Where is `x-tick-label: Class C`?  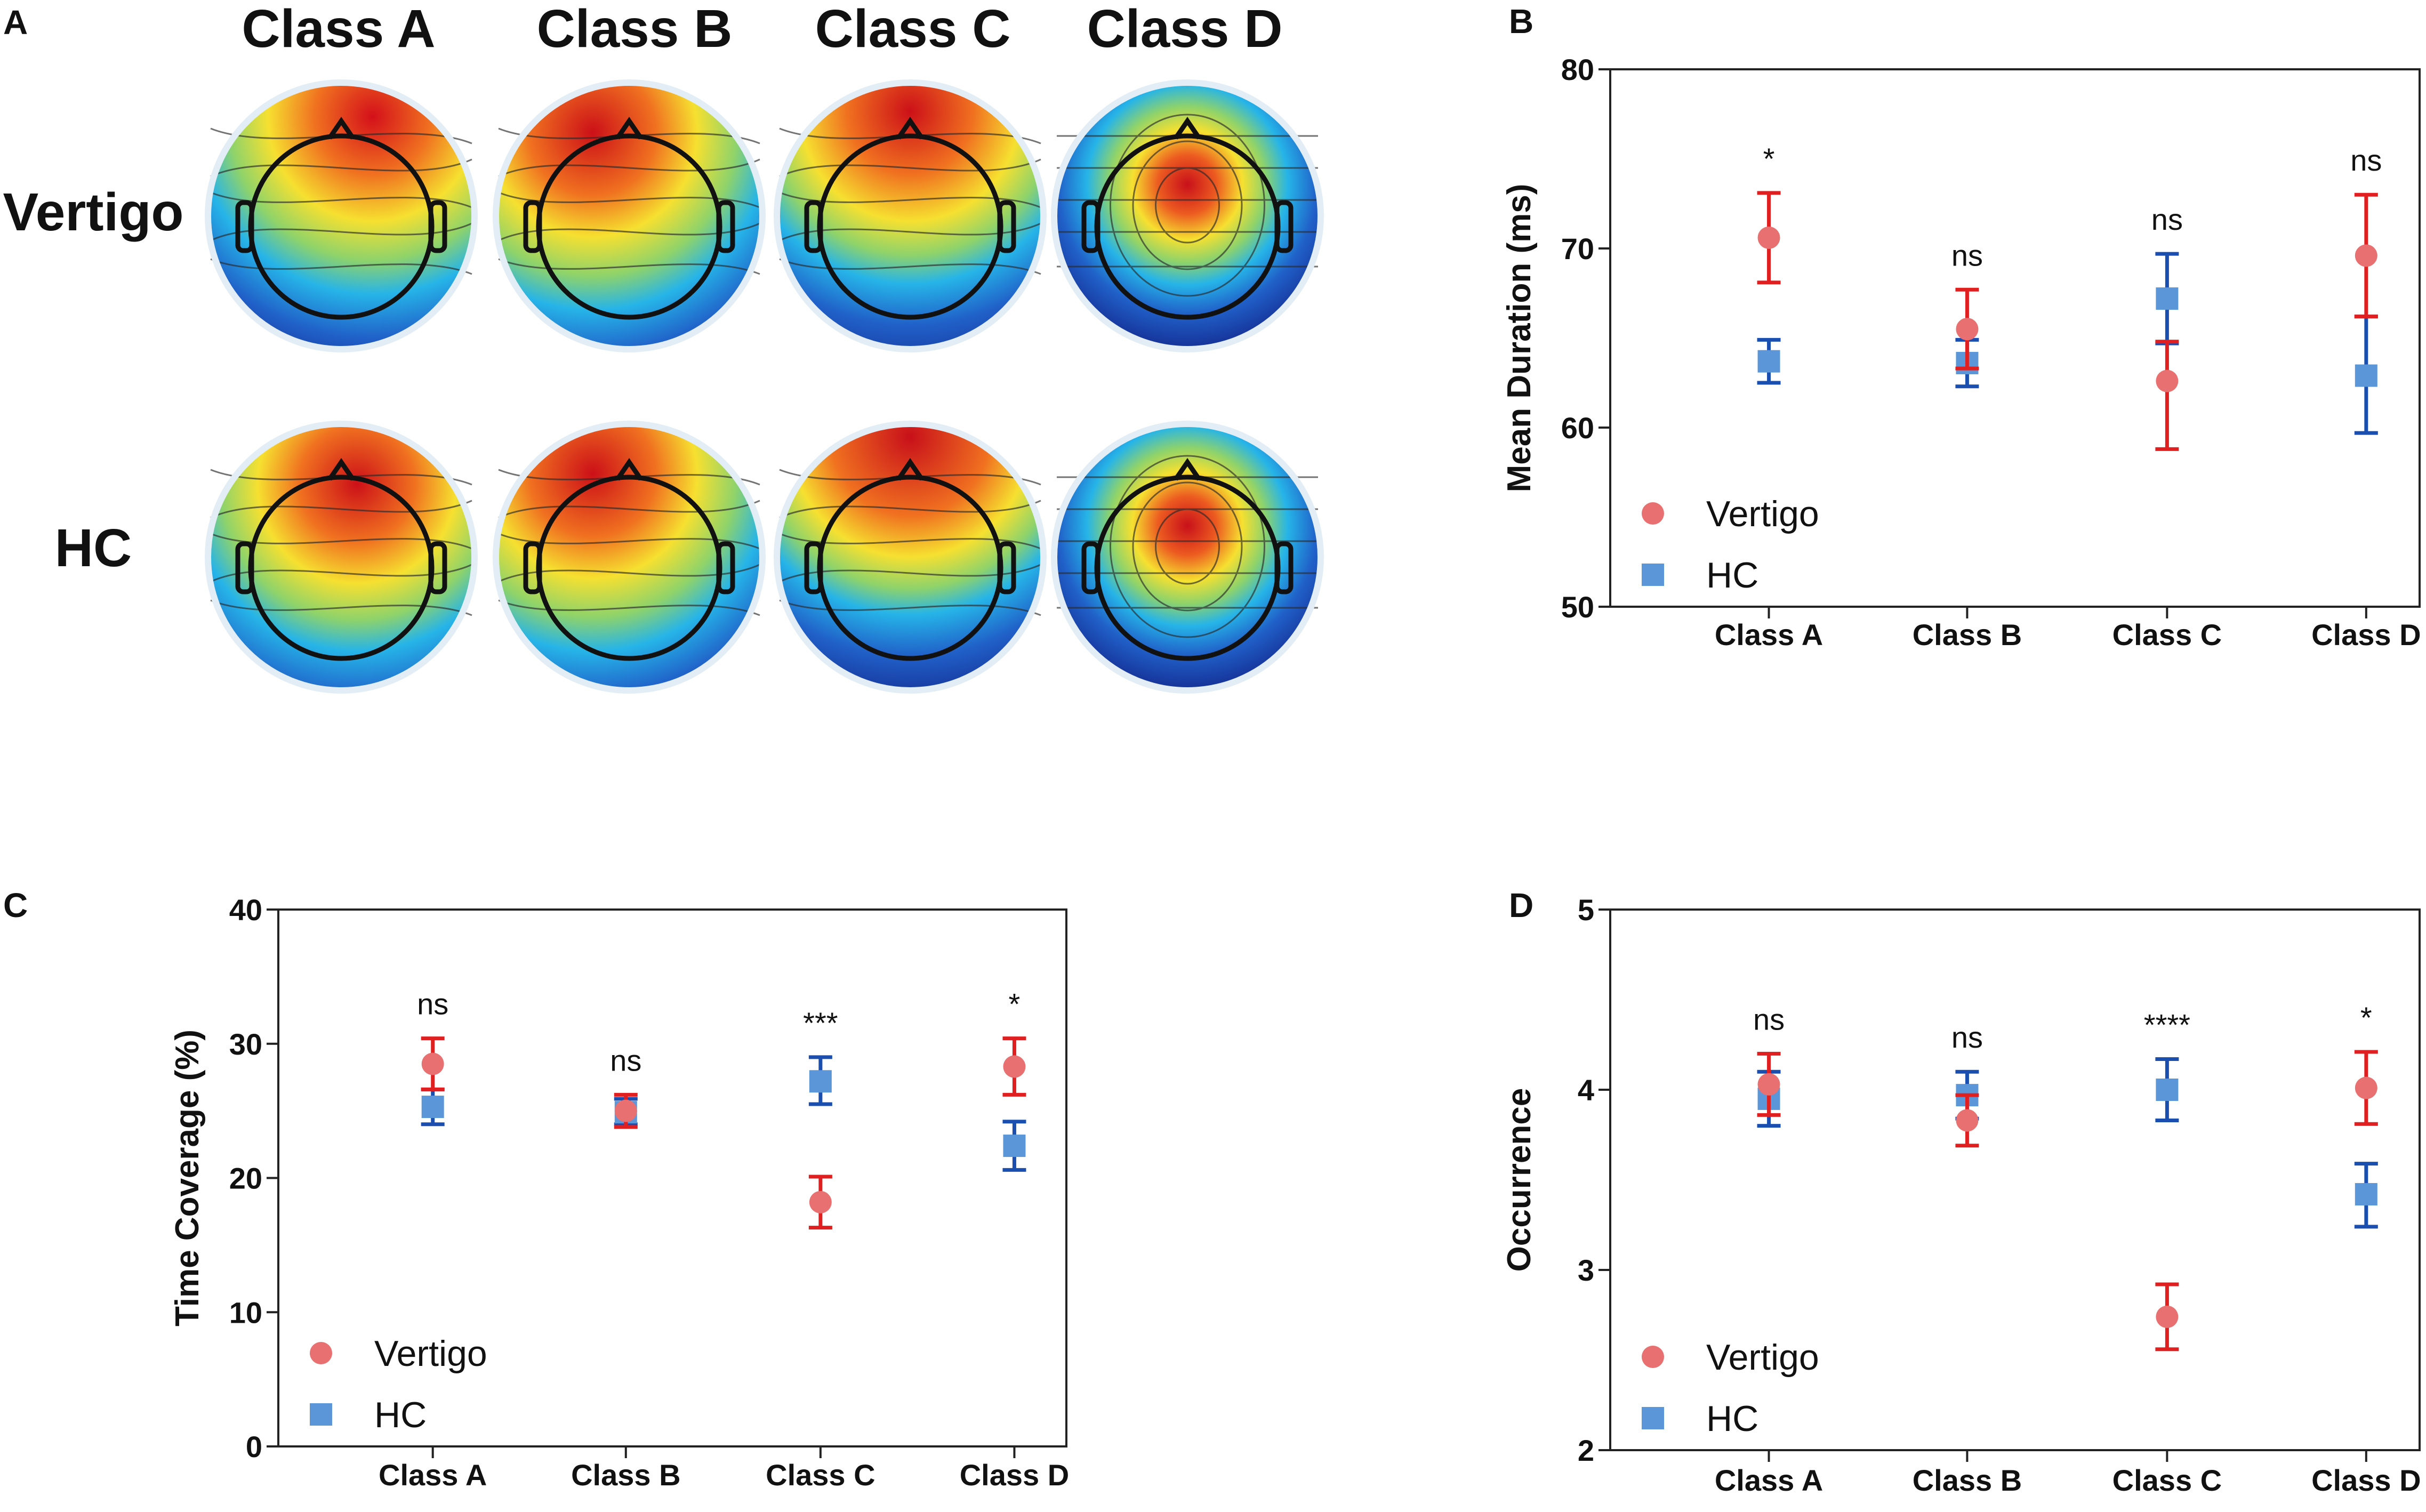 x-tick-label: Class C is located at coordinates (820, 1475).